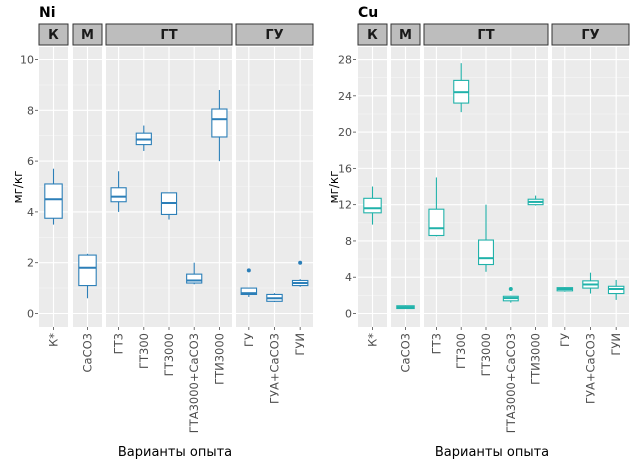 The height and width of the screenshot is (465, 636). What do you see at coordinates (368, 13) in the screenshot?
I see `panel-title: Cu` at bounding box center [368, 13].